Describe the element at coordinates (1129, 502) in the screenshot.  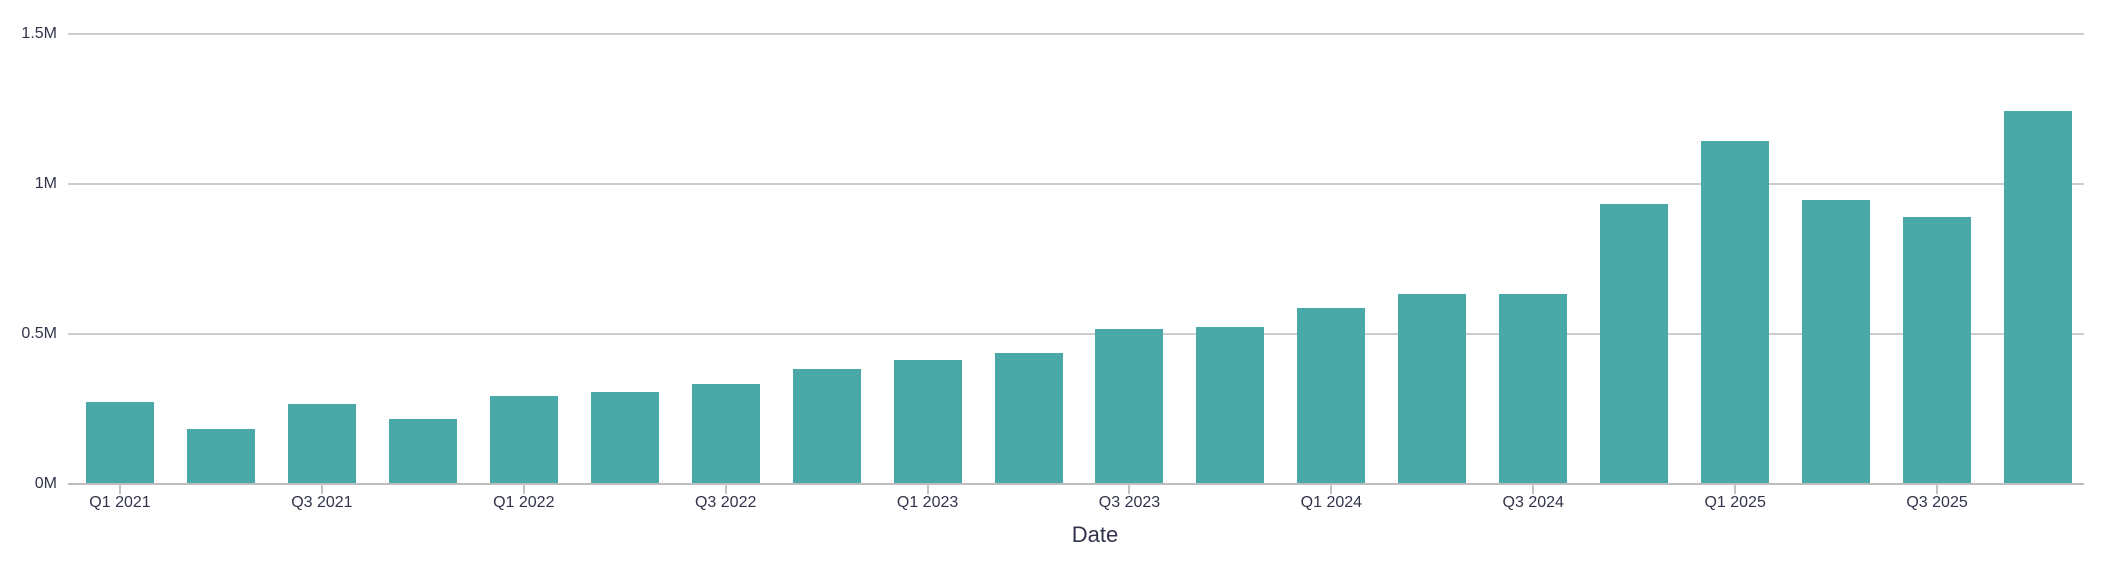
I see `x-axis-tick-label: Q3 2023` at that location.